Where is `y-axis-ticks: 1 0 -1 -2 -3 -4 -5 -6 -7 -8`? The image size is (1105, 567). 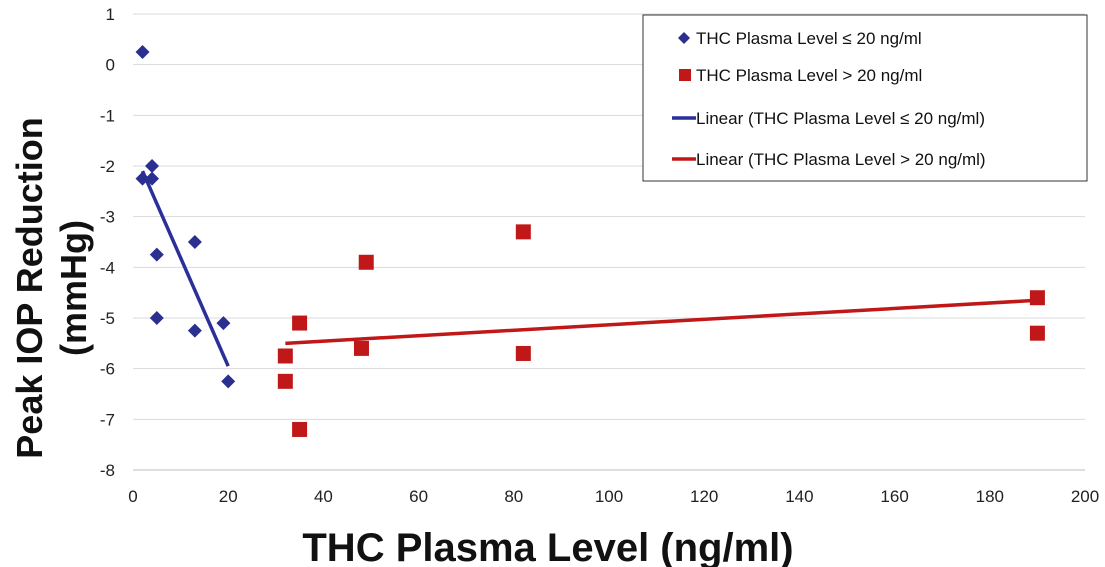 y-axis-ticks: 1 0 -1 -2 -3 -4 -5 -6 -7 -8 is located at coordinates (107, 242).